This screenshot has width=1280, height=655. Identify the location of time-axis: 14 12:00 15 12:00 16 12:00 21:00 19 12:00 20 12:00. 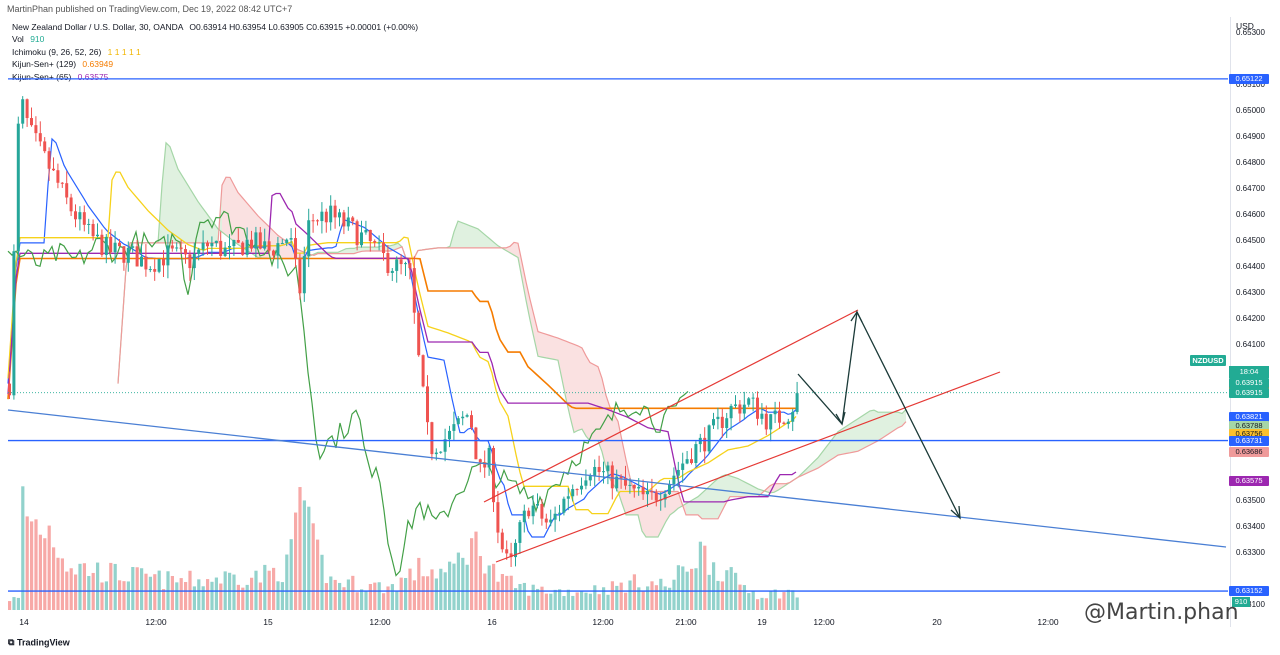
(615, 636).